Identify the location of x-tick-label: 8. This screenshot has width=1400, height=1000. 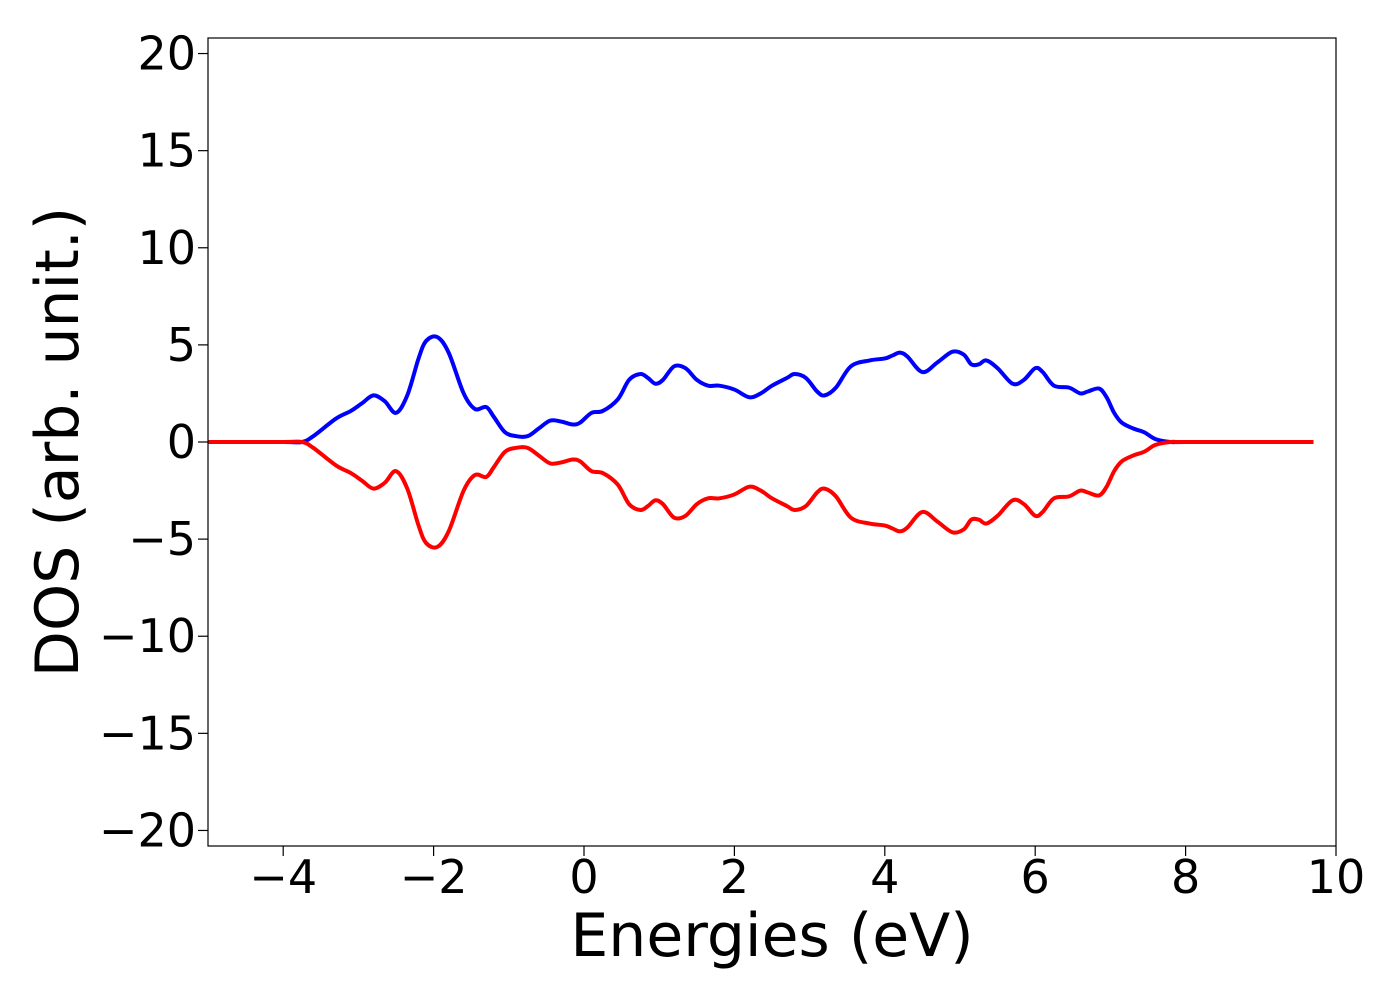
(1185, 877).